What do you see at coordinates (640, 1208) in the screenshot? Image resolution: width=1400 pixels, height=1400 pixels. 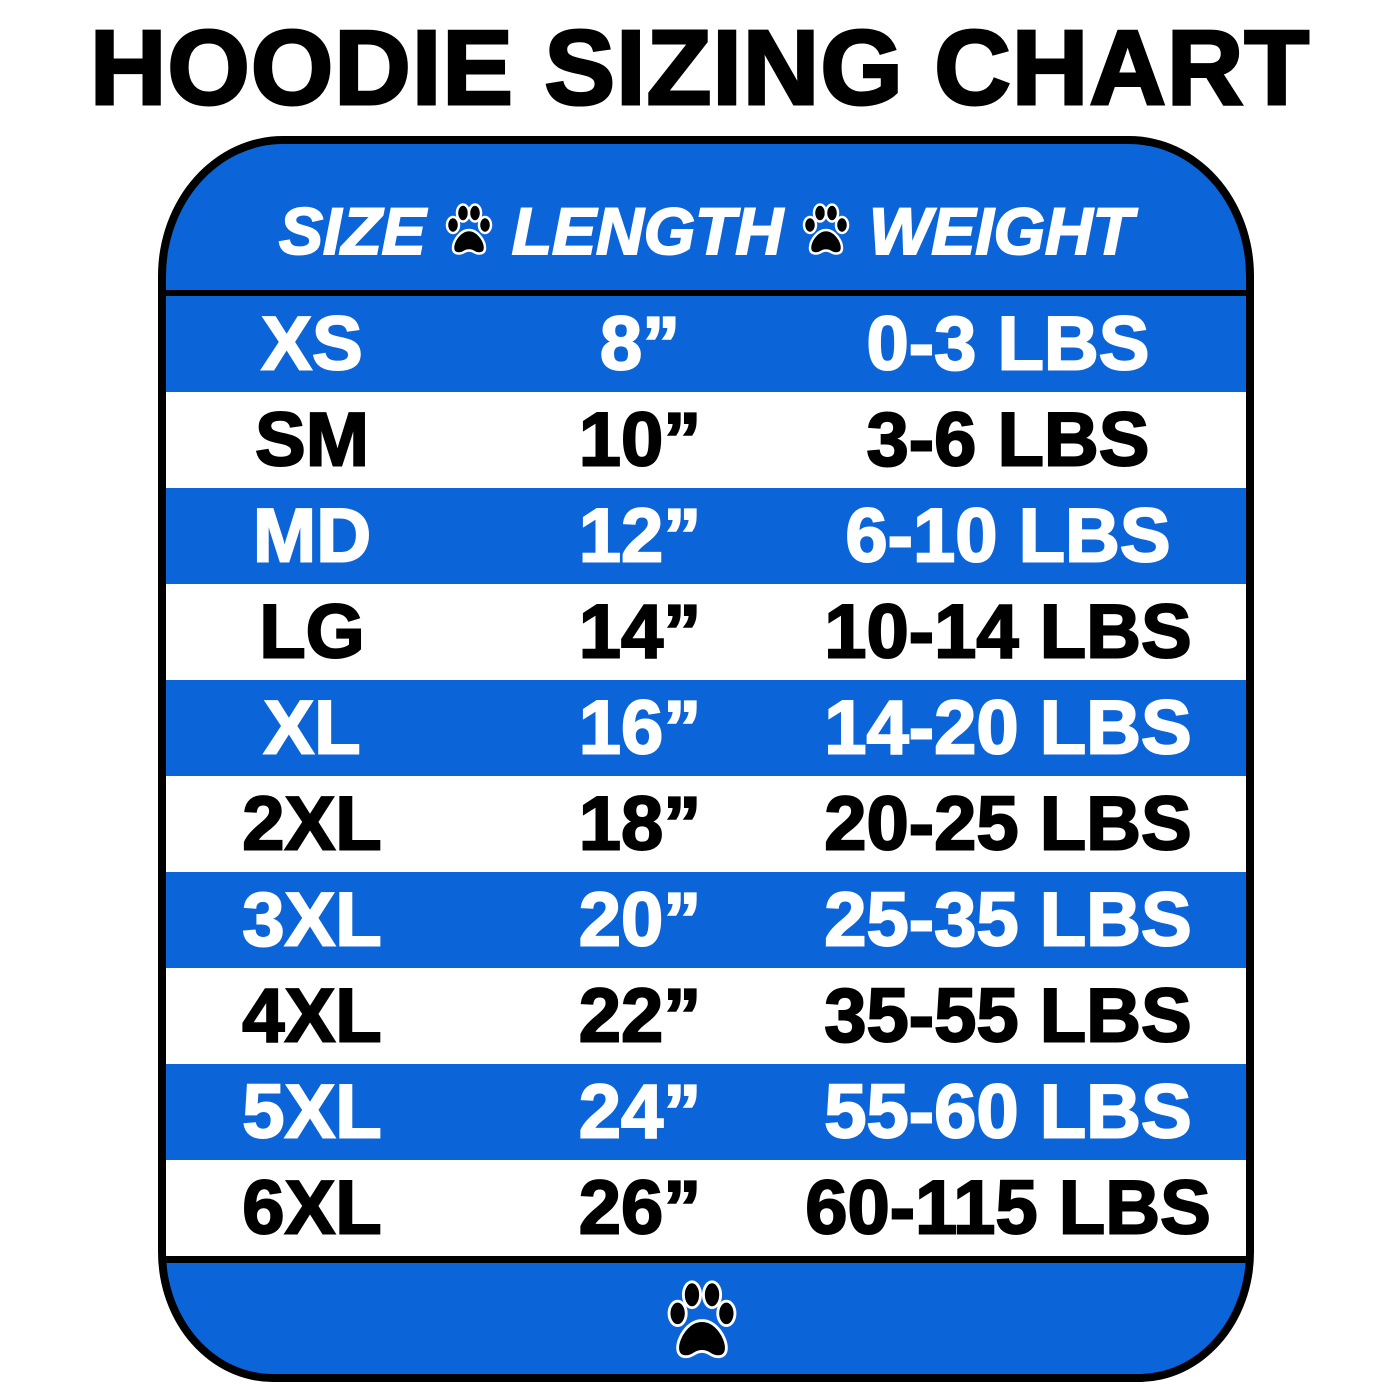 I see `length-cell: 26”` at bounding box center [640, 1208].